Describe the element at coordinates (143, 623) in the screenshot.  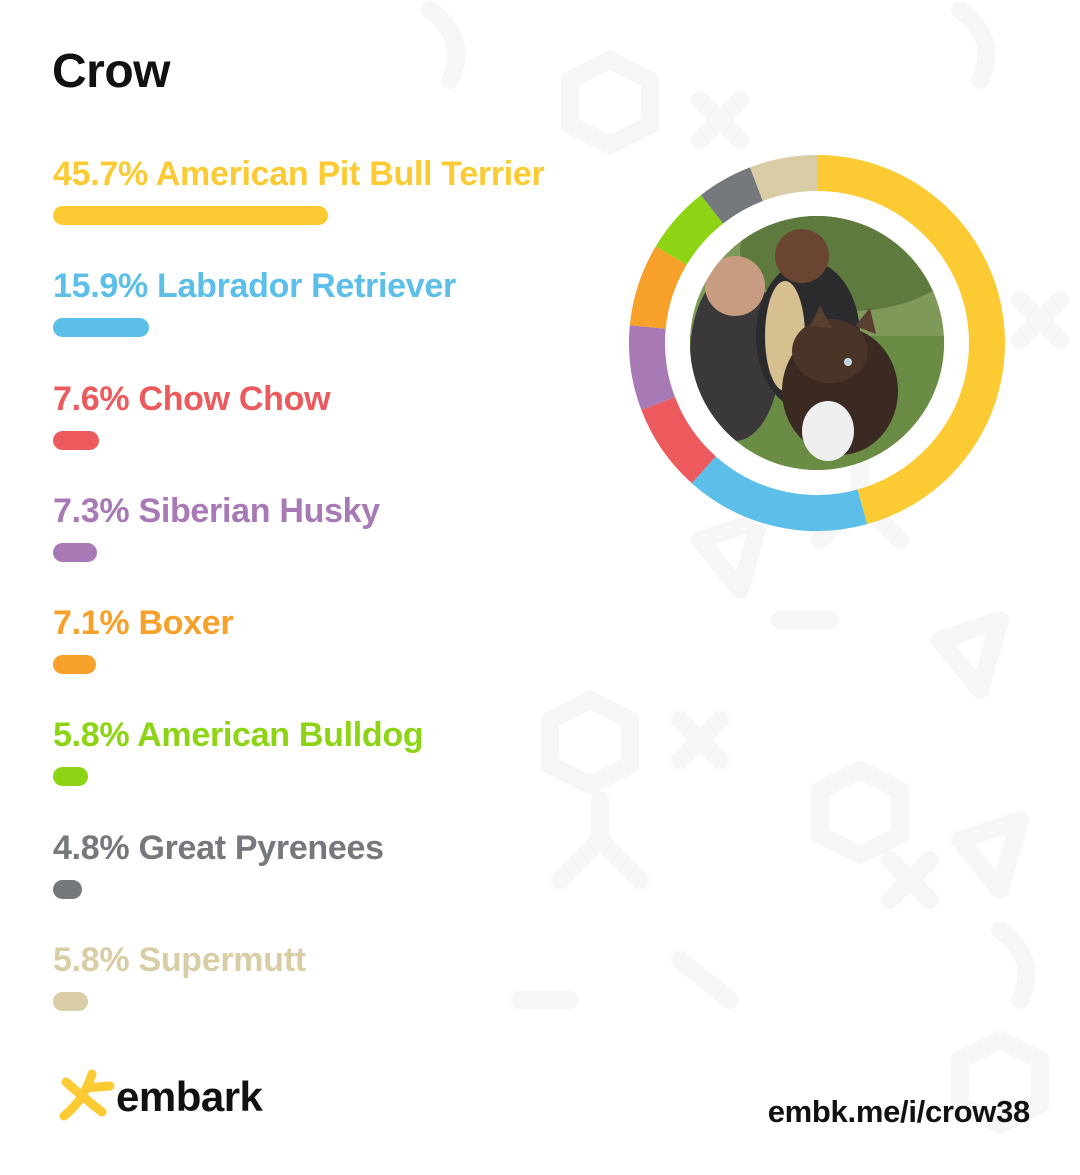
I see `breed-label: 7.1% Boxer` at that location.